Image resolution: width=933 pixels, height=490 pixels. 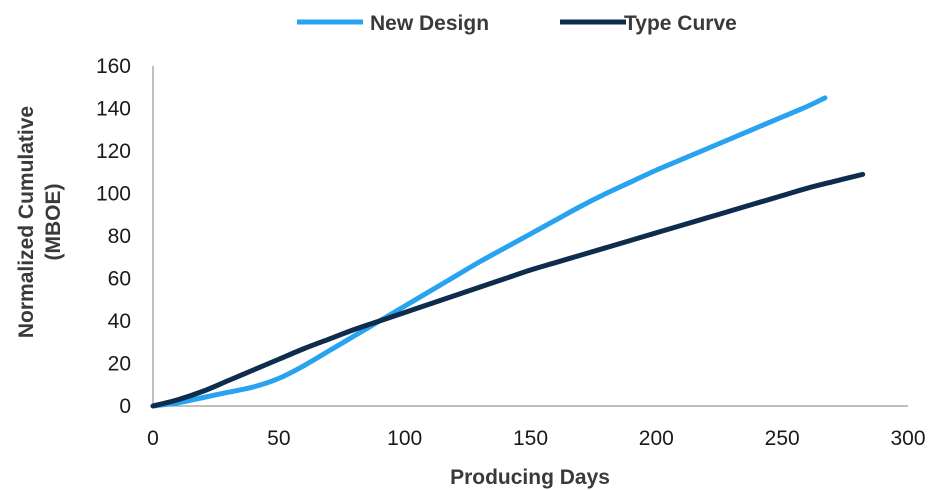 I want to click on y-tick-label: 0, so click(x=125, y=406).